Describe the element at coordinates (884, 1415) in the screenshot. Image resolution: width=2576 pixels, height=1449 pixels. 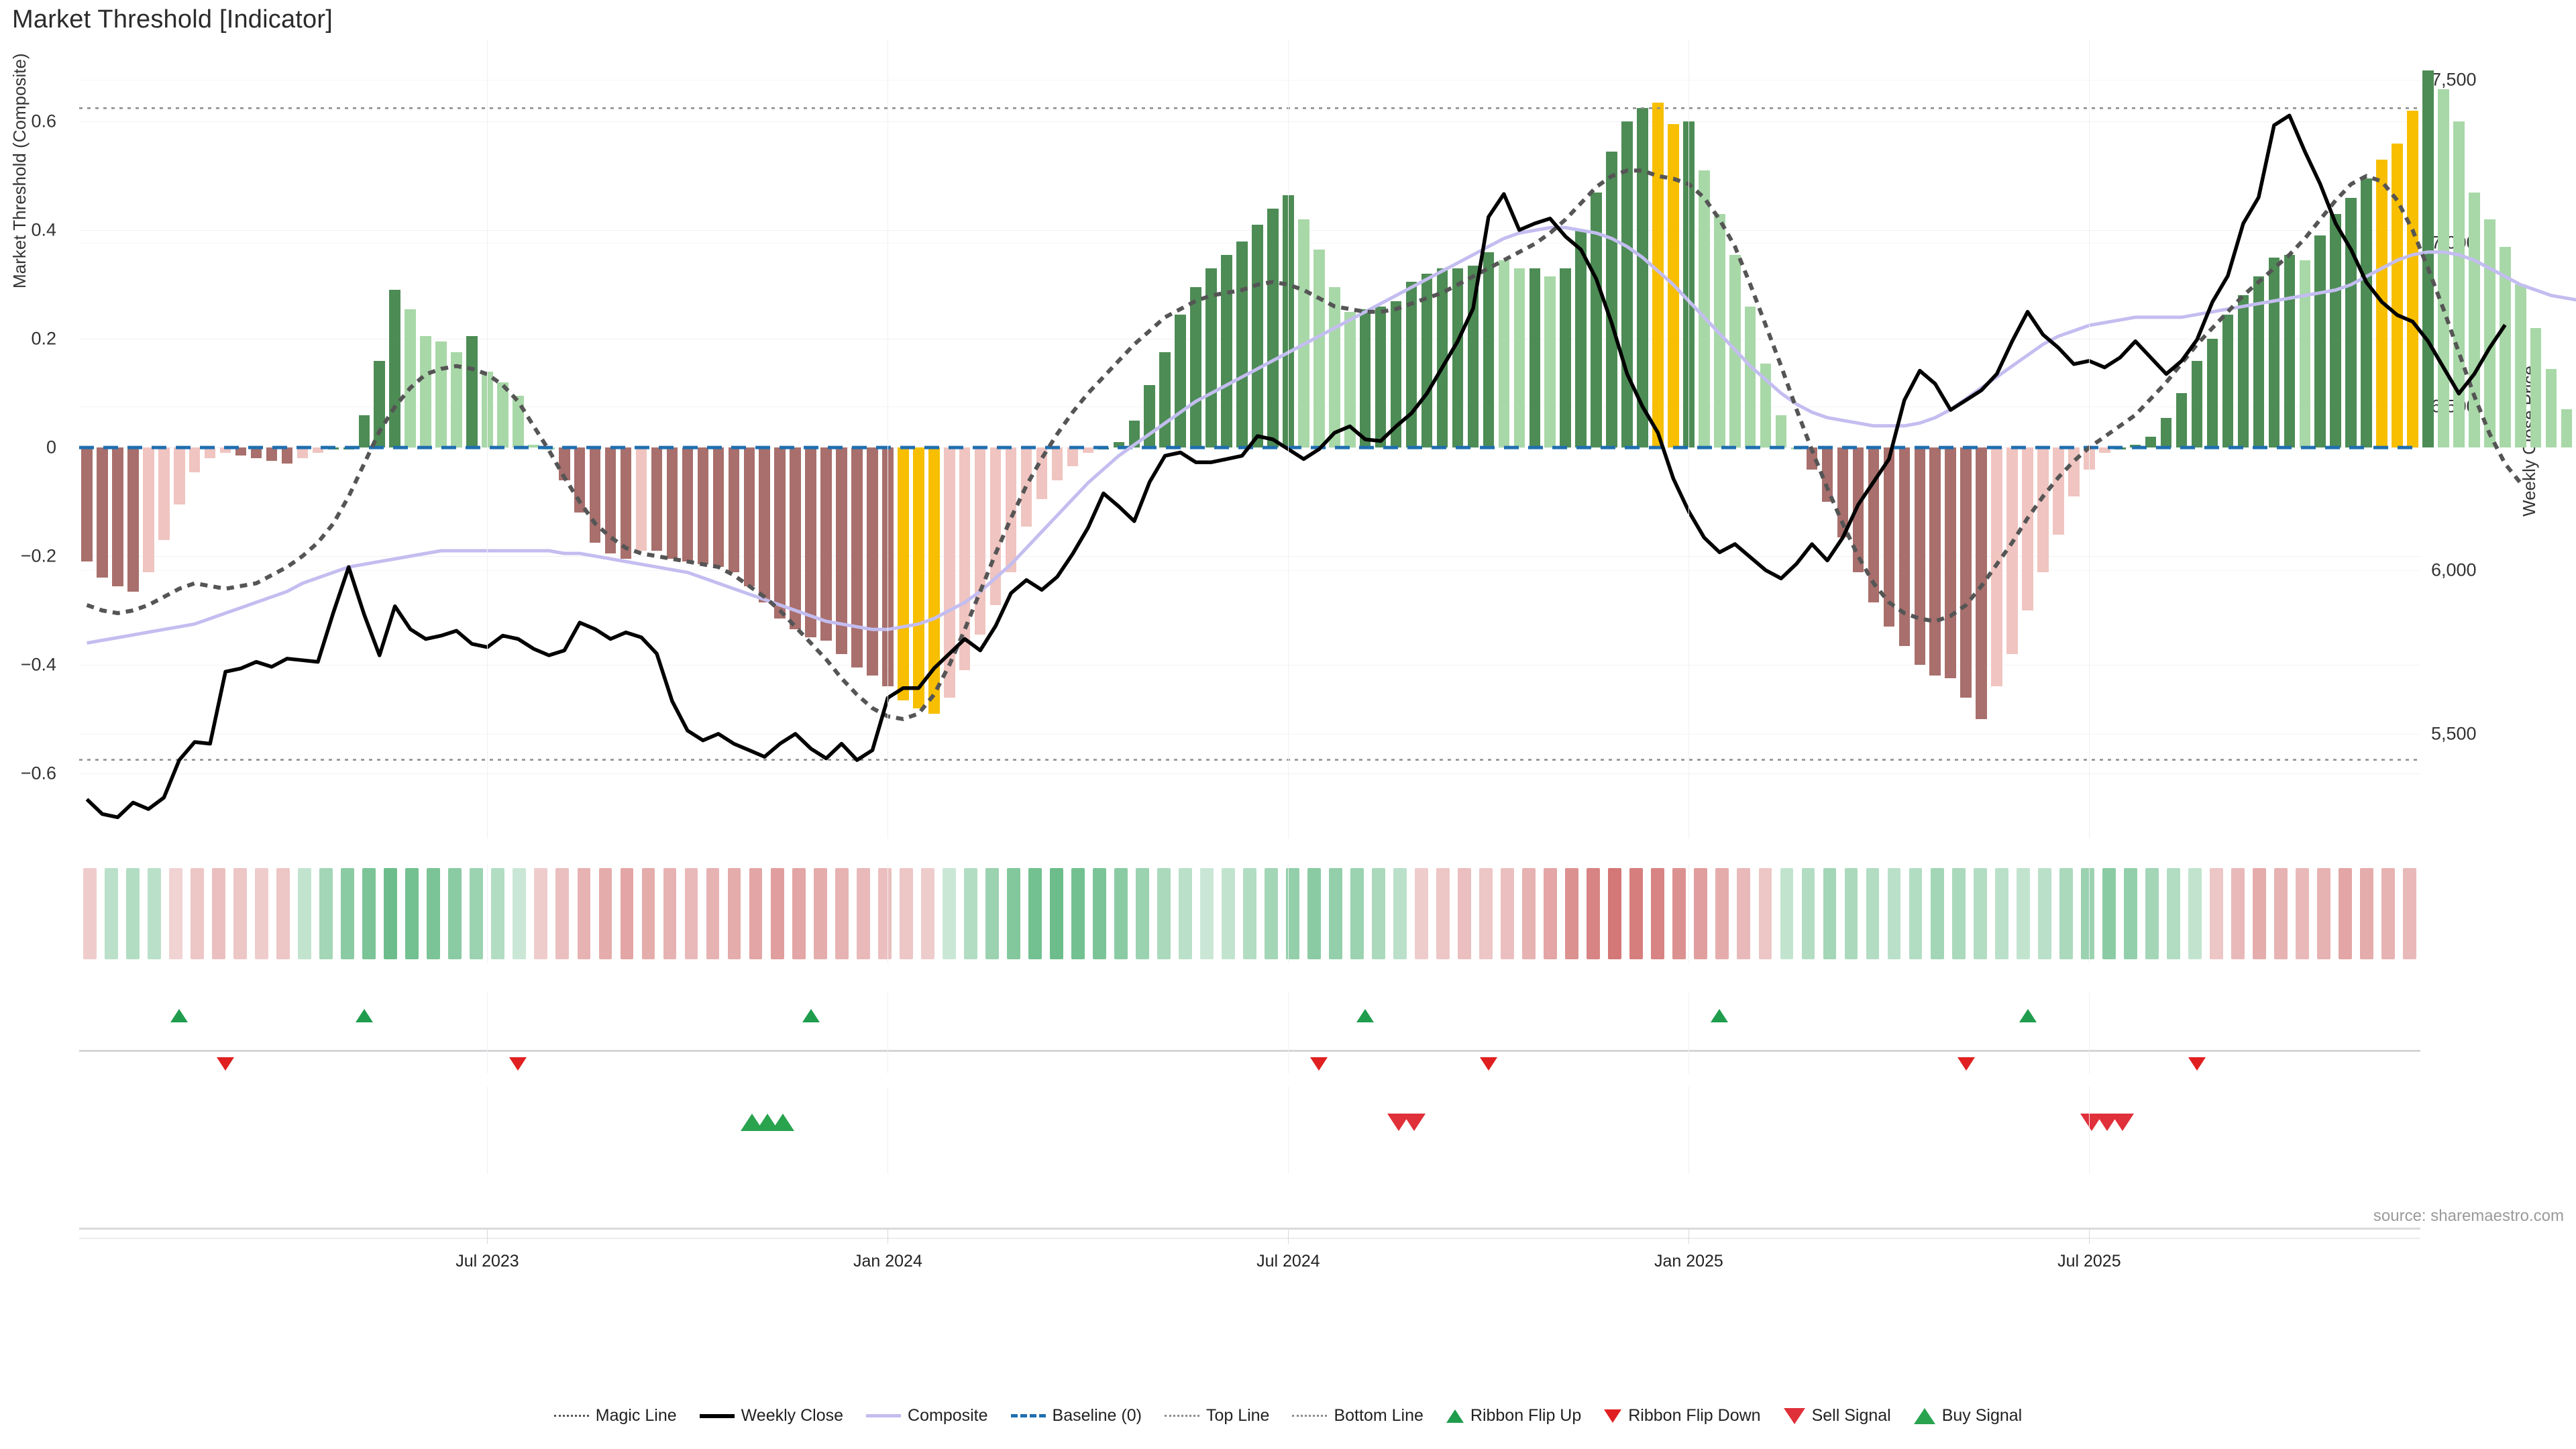
I see `solid-line-icon` at that location.